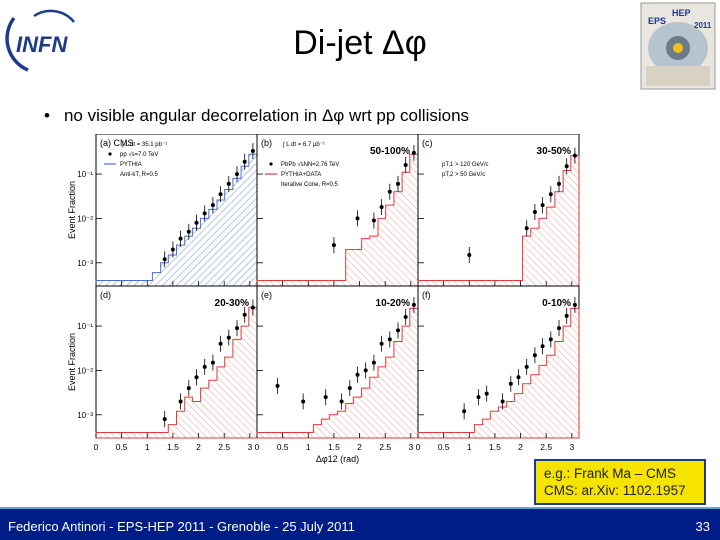 The height and width of the screenshot is (540, 720). I want to click on reference-line-2: CMS: ar.Xiv: 1102.1957, so click(615, 490).